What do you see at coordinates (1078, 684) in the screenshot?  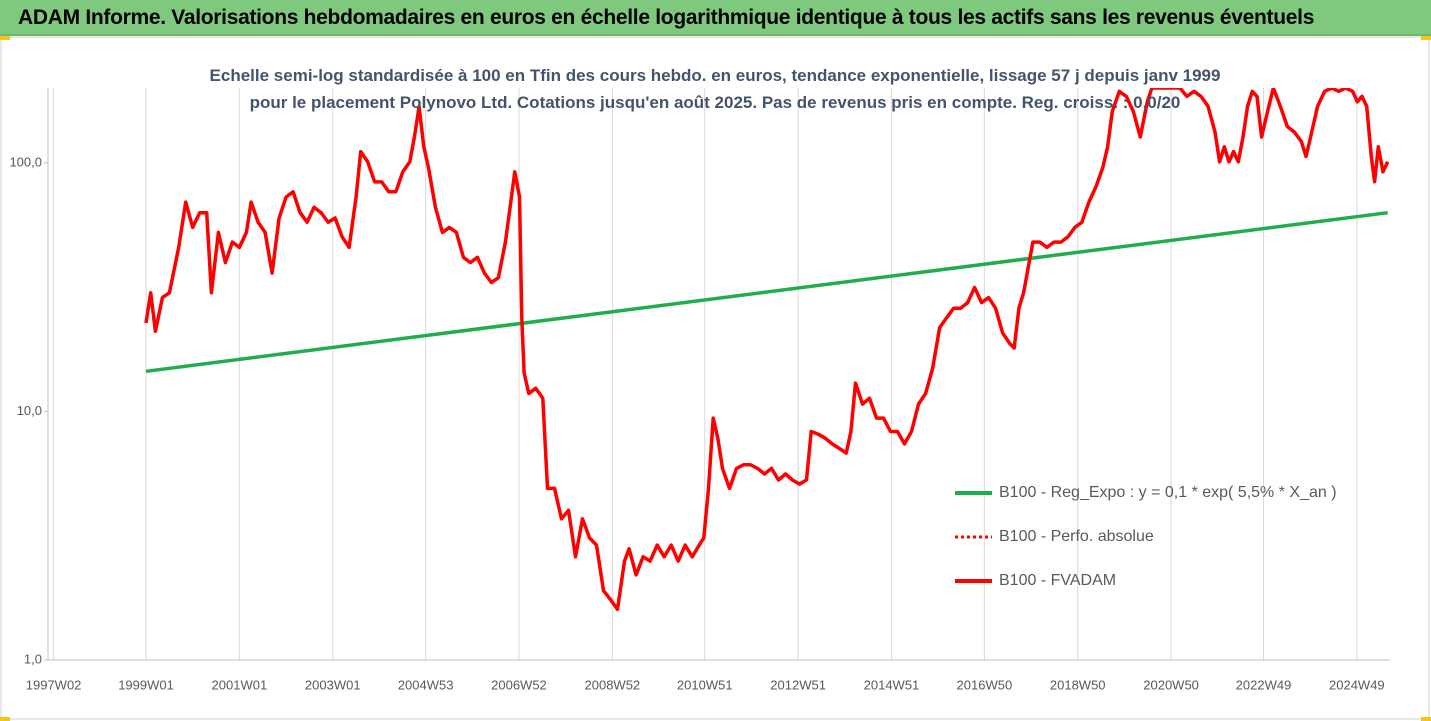 I see `x-tick-label: 2018W50` at bounding box center [1078, 684].